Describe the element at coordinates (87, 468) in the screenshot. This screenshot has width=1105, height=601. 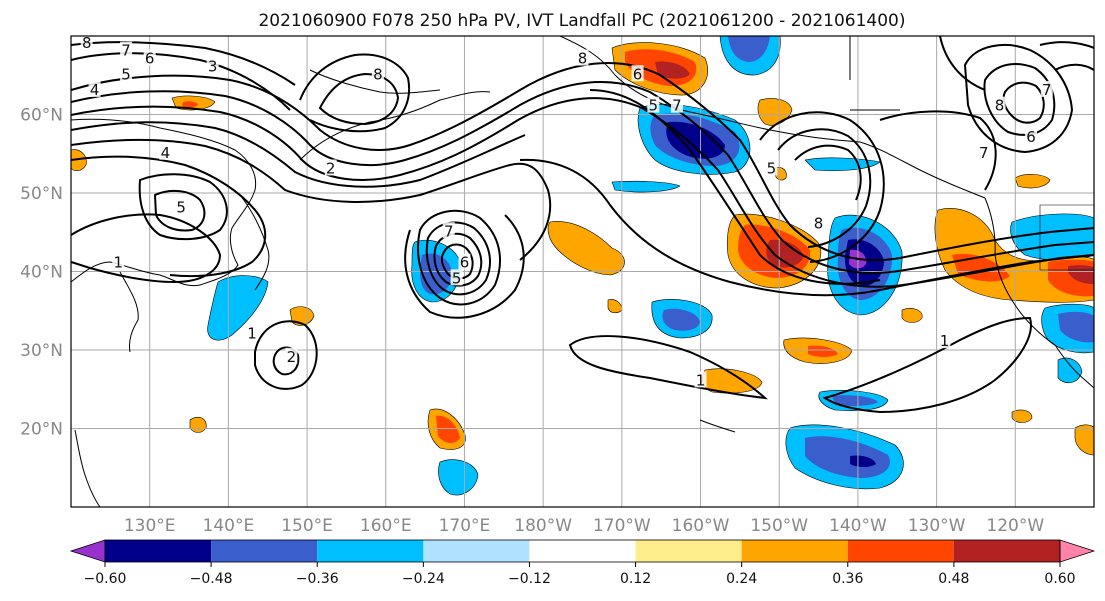
I see `coastline-philippines` at that location.